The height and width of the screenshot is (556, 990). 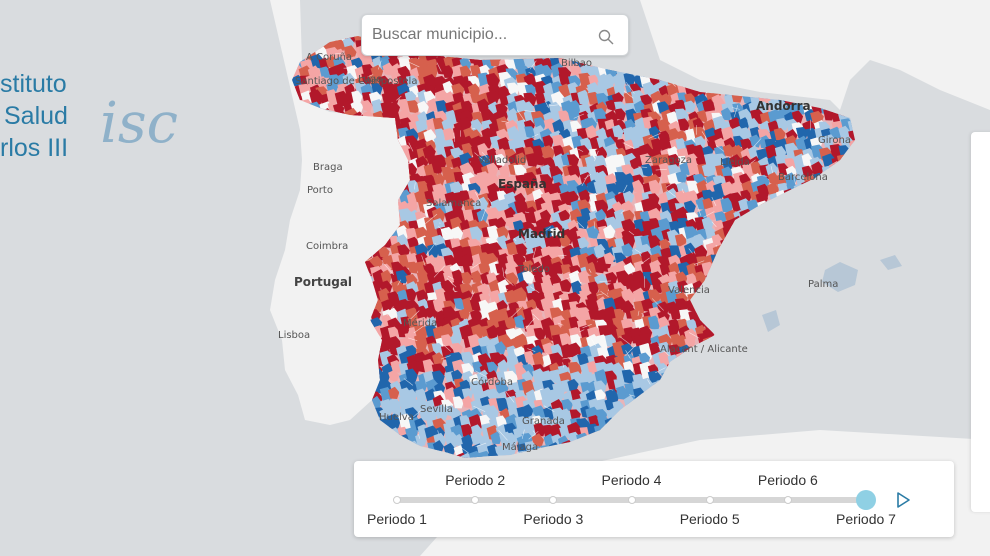 What do you see at coordinates (606, 37) in the screenshot?
I see `search-icon` at bounding box center [606, 37].